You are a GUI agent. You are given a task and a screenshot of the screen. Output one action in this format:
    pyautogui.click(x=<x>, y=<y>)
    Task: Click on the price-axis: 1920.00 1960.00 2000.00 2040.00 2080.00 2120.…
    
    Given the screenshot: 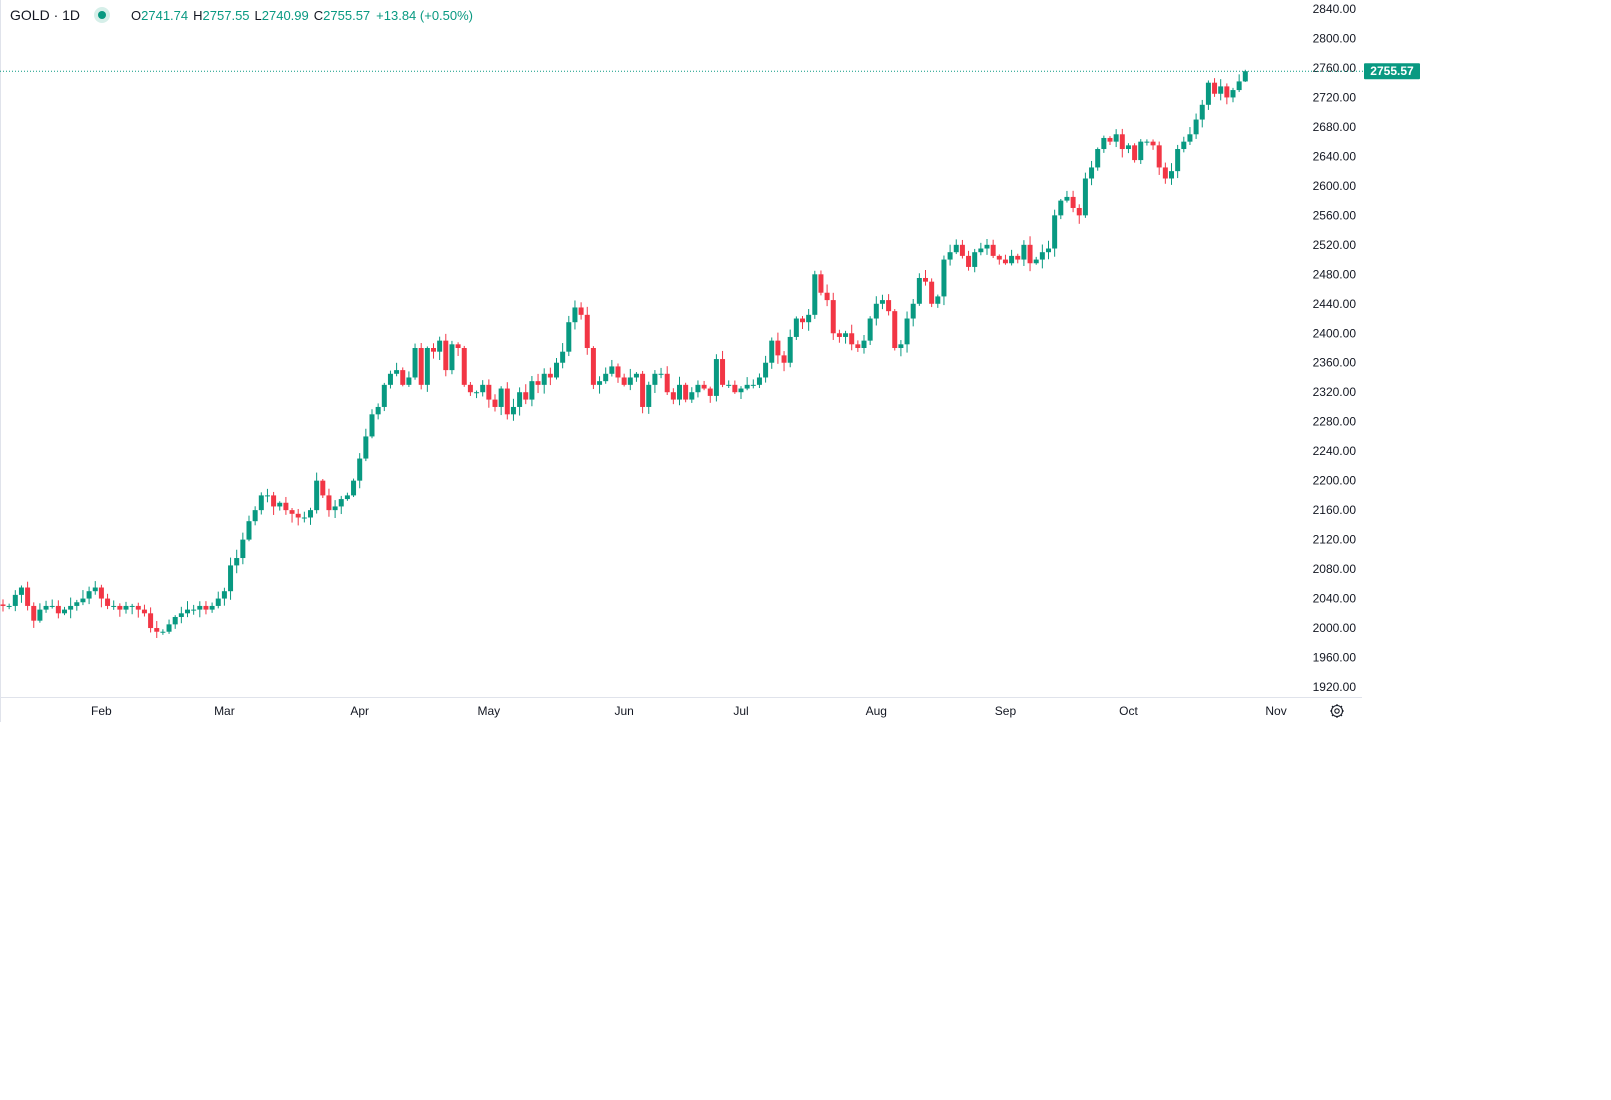 What is the action you would take?
    pyautogui.click(x=1335, y=348)
    